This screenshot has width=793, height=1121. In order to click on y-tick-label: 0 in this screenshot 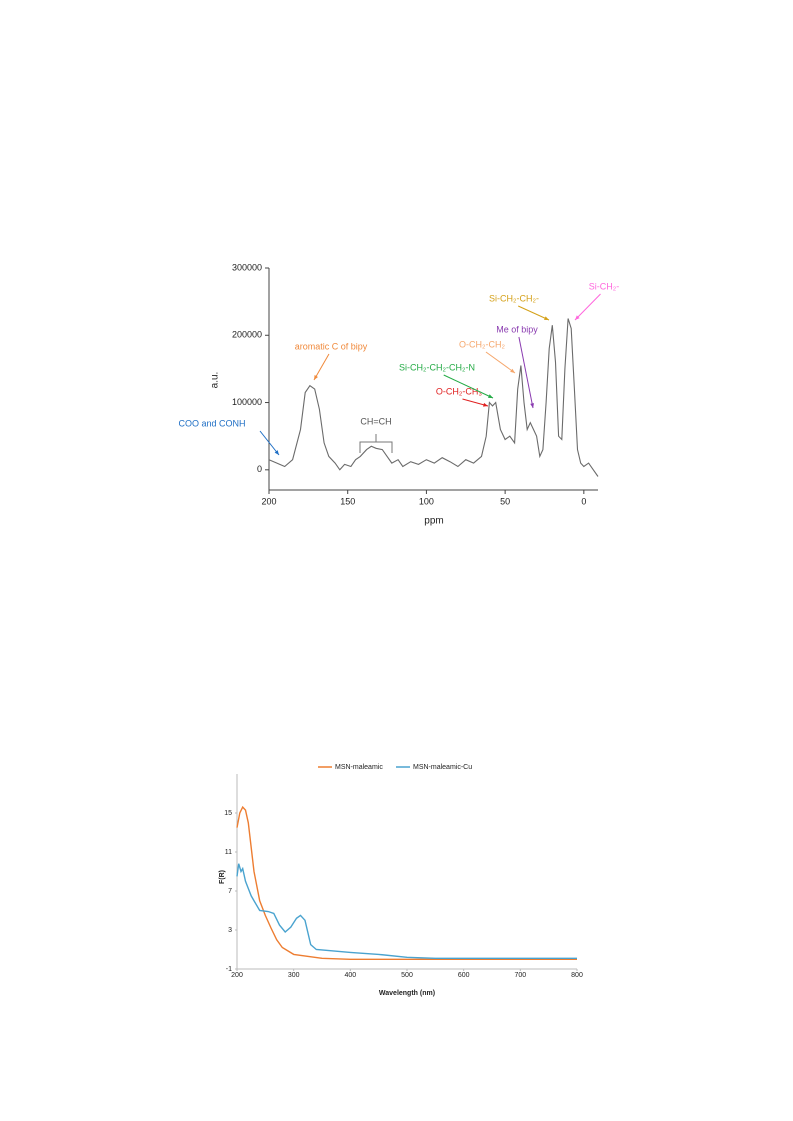, I will do `click(259, 469)`.